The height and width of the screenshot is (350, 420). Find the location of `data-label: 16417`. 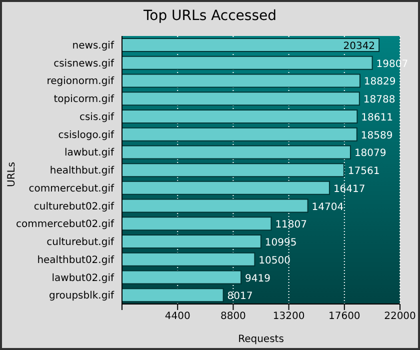

data-label: 16417 is located at coordinates (349, 189).